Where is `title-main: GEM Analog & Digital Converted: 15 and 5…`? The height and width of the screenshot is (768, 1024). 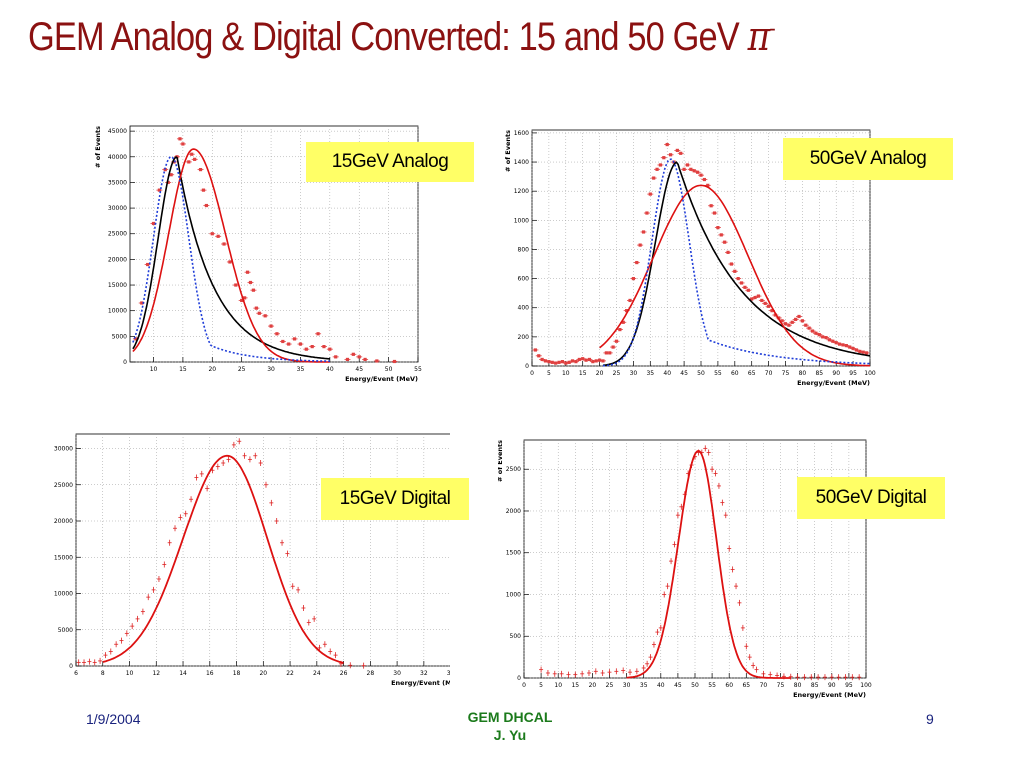 title-main: GEM Analog & Digital Converted: 15 and 5… is located at coordinates (388, 37).